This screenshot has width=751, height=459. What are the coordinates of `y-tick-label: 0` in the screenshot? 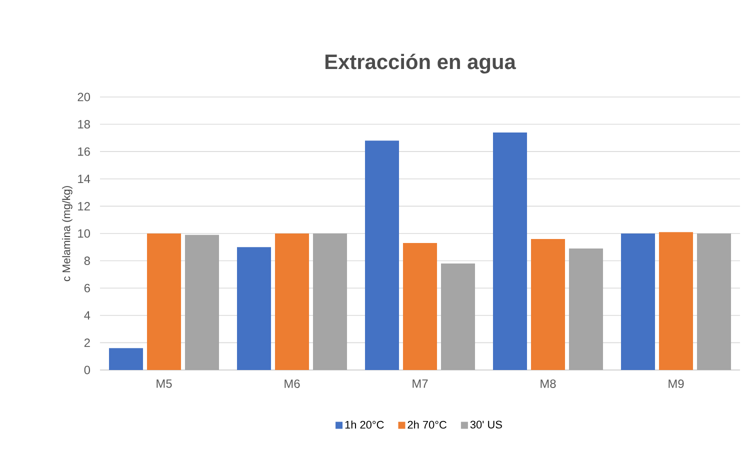 It's located at (87, 370).